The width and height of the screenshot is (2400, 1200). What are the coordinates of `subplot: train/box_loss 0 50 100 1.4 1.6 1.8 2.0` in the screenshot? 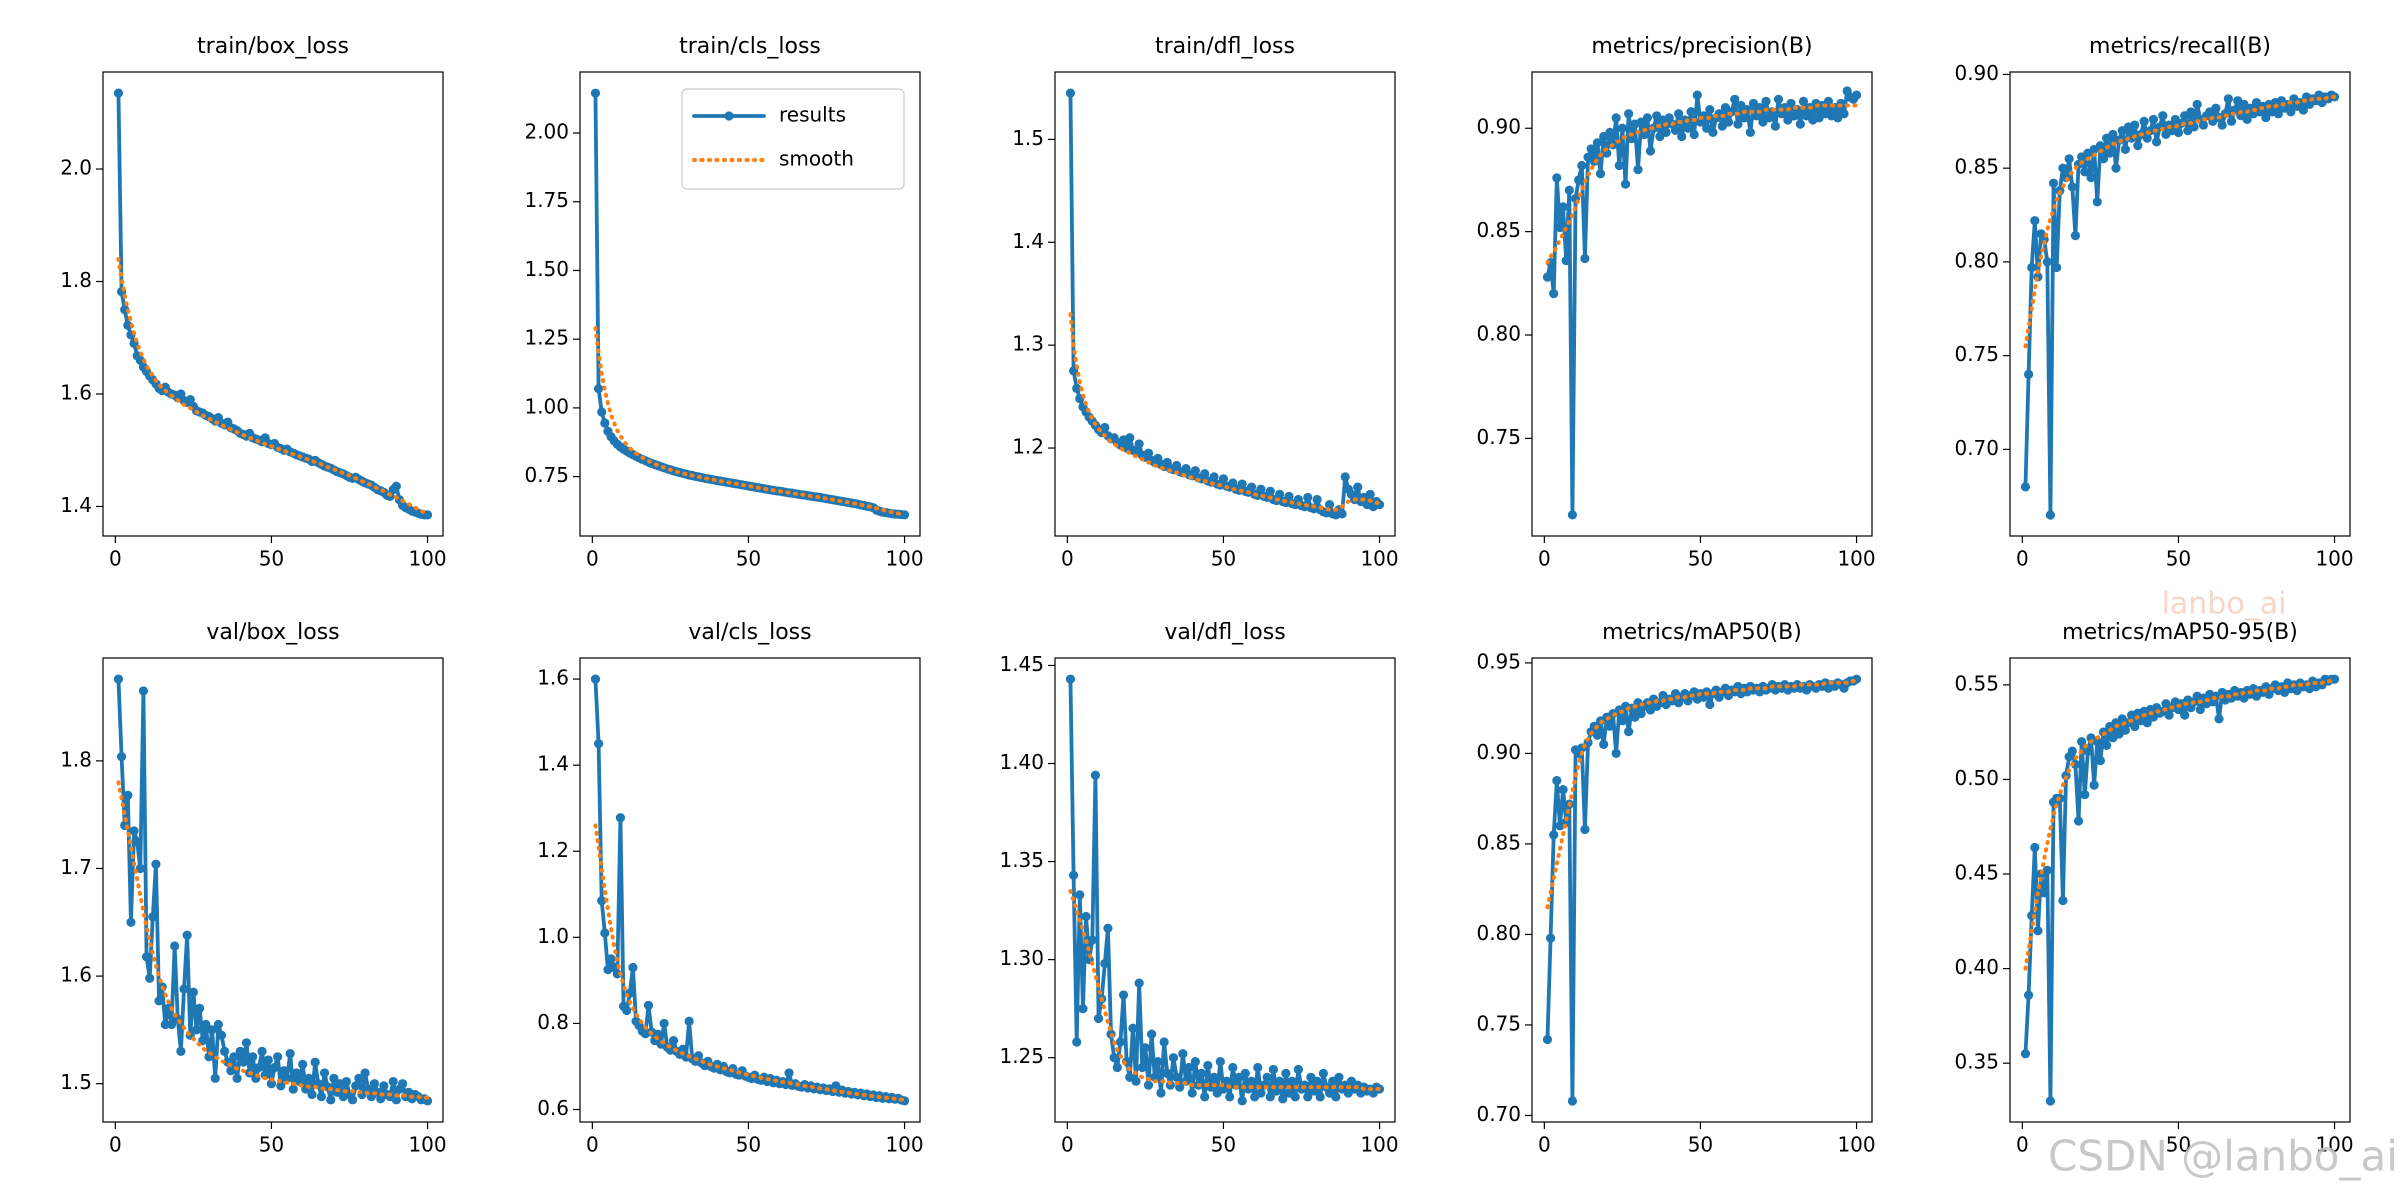 It's located at (253, 302).